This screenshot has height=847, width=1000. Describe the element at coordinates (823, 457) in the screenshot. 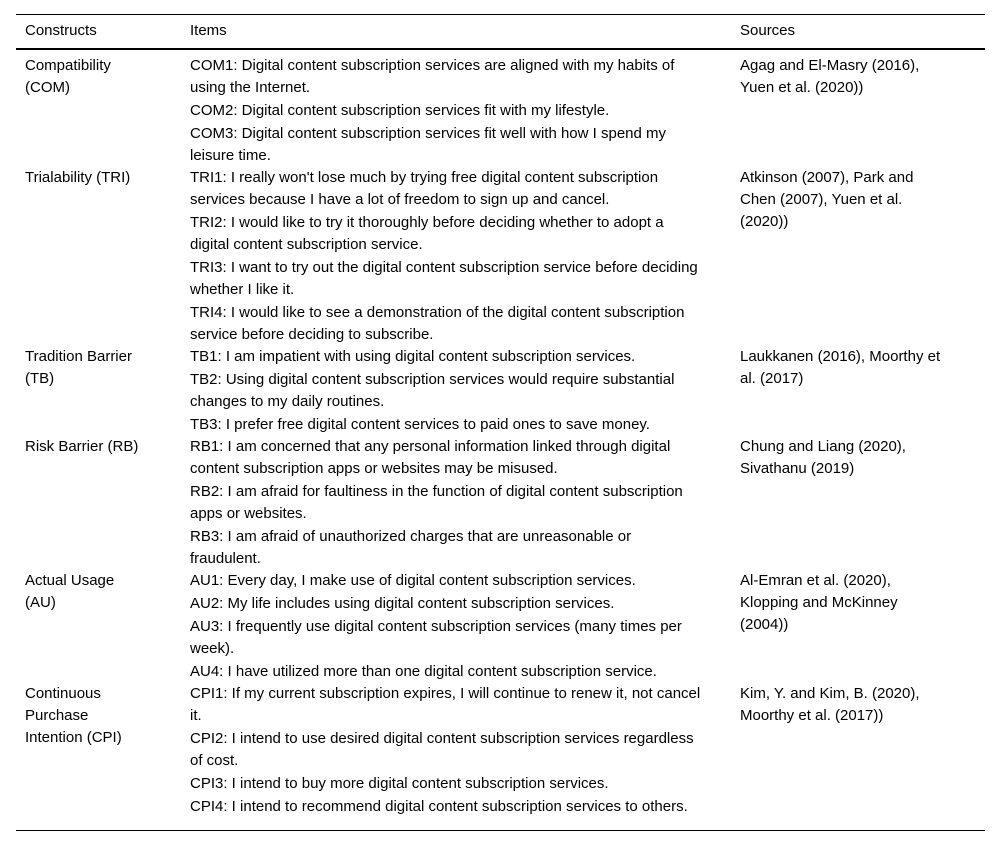

I see `sources-cell: Chung and Liang (2020), Sivathanu (2019)` at that location.